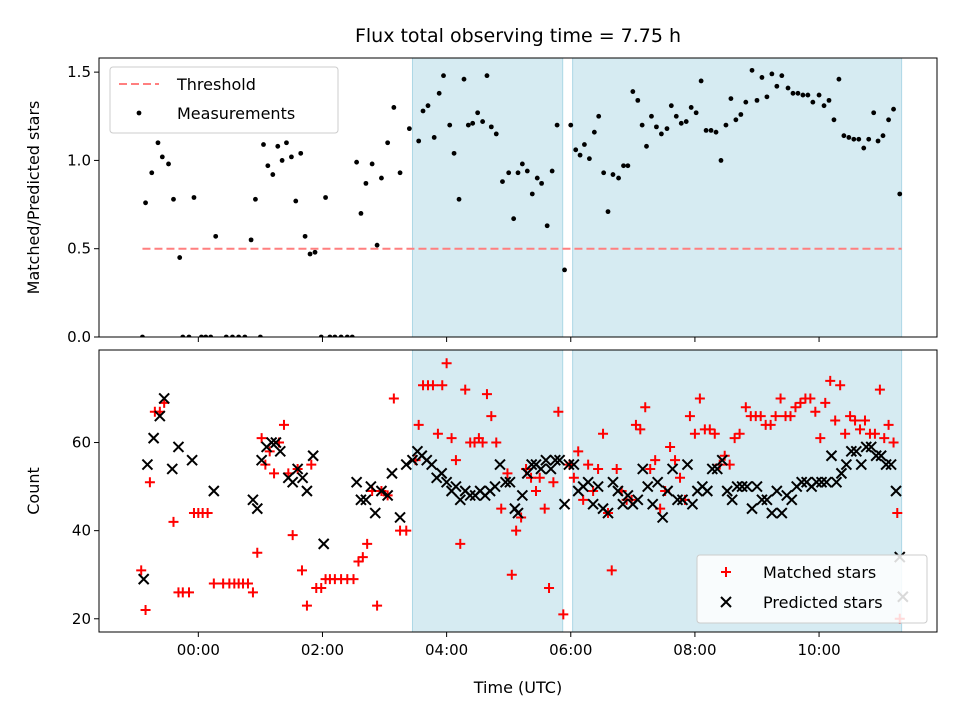 The height and width of the screenshot is (720, 960). What do you see at coordinates (79, 249) in the screenshot?
I see `top-ytick-label: 0.5` at bounding box center [79, 249].